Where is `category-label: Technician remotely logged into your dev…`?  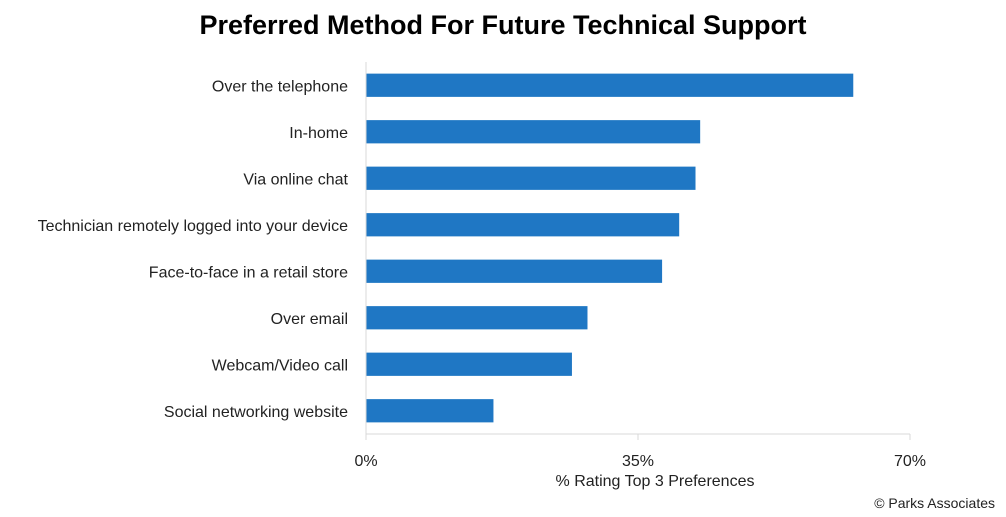 category-label: Technician remotely logged into your dev… is located at coordinates (193, 226).